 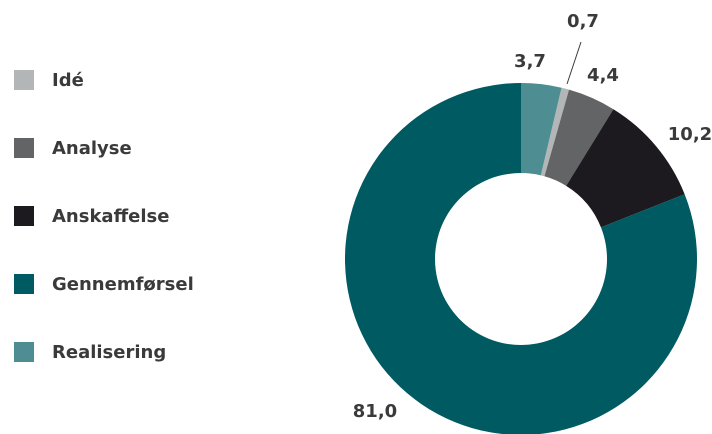 I want to click on legend-label: Analyse, so click(x=92, y=148).